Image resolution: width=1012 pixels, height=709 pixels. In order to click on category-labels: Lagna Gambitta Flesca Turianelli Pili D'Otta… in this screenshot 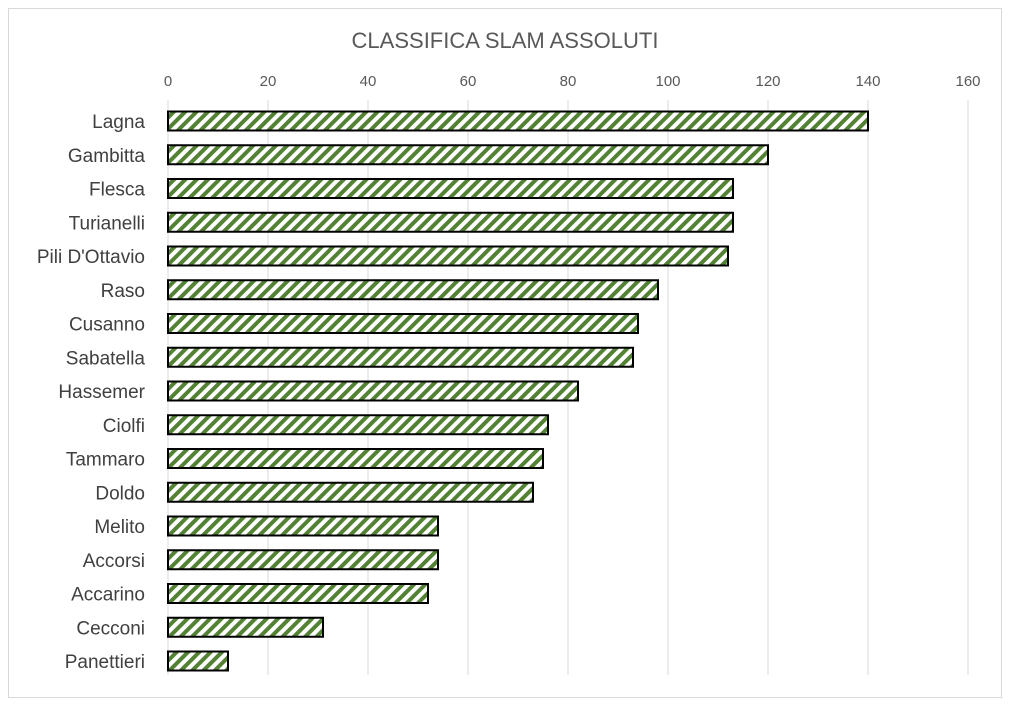, I will do `click(91, 392)`.